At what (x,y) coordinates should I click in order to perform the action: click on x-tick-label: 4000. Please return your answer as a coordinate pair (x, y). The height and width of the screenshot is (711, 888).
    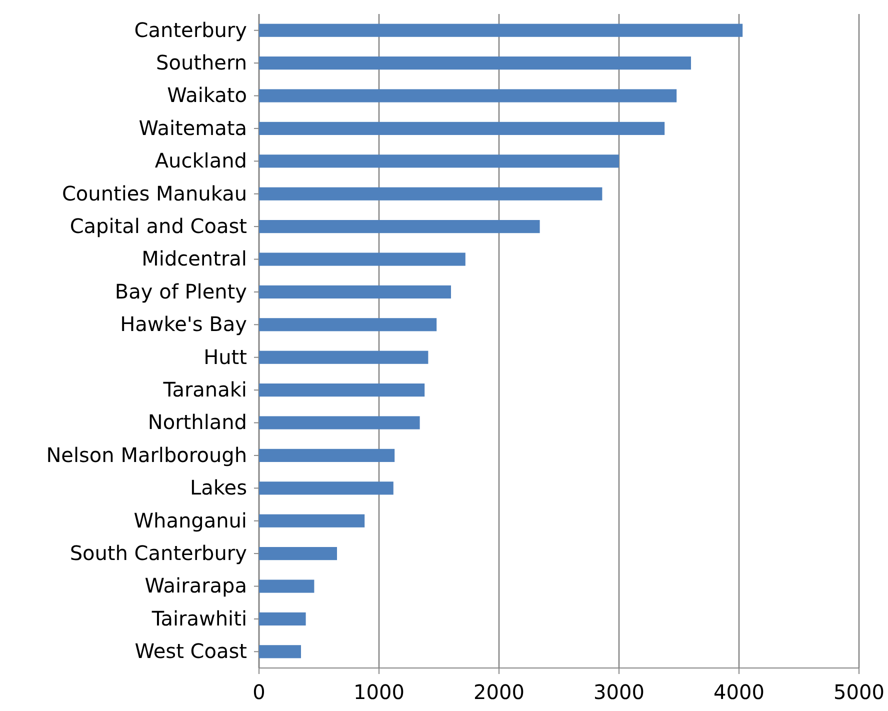
    Looking at the image, I should click on (739, 692).